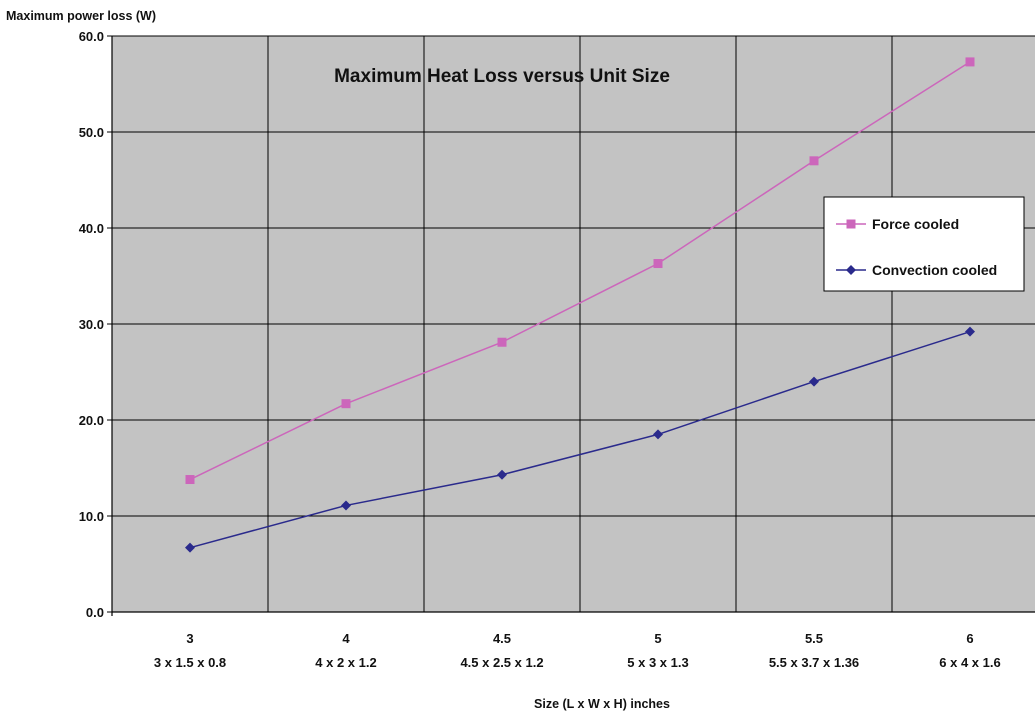 The width and height of the screenshot is (1035, 714). Describe the element at coordinates (502, 76) in the screenshot. I see `chart-title: Maximum Heat Loss versus Unit Size` at that location.